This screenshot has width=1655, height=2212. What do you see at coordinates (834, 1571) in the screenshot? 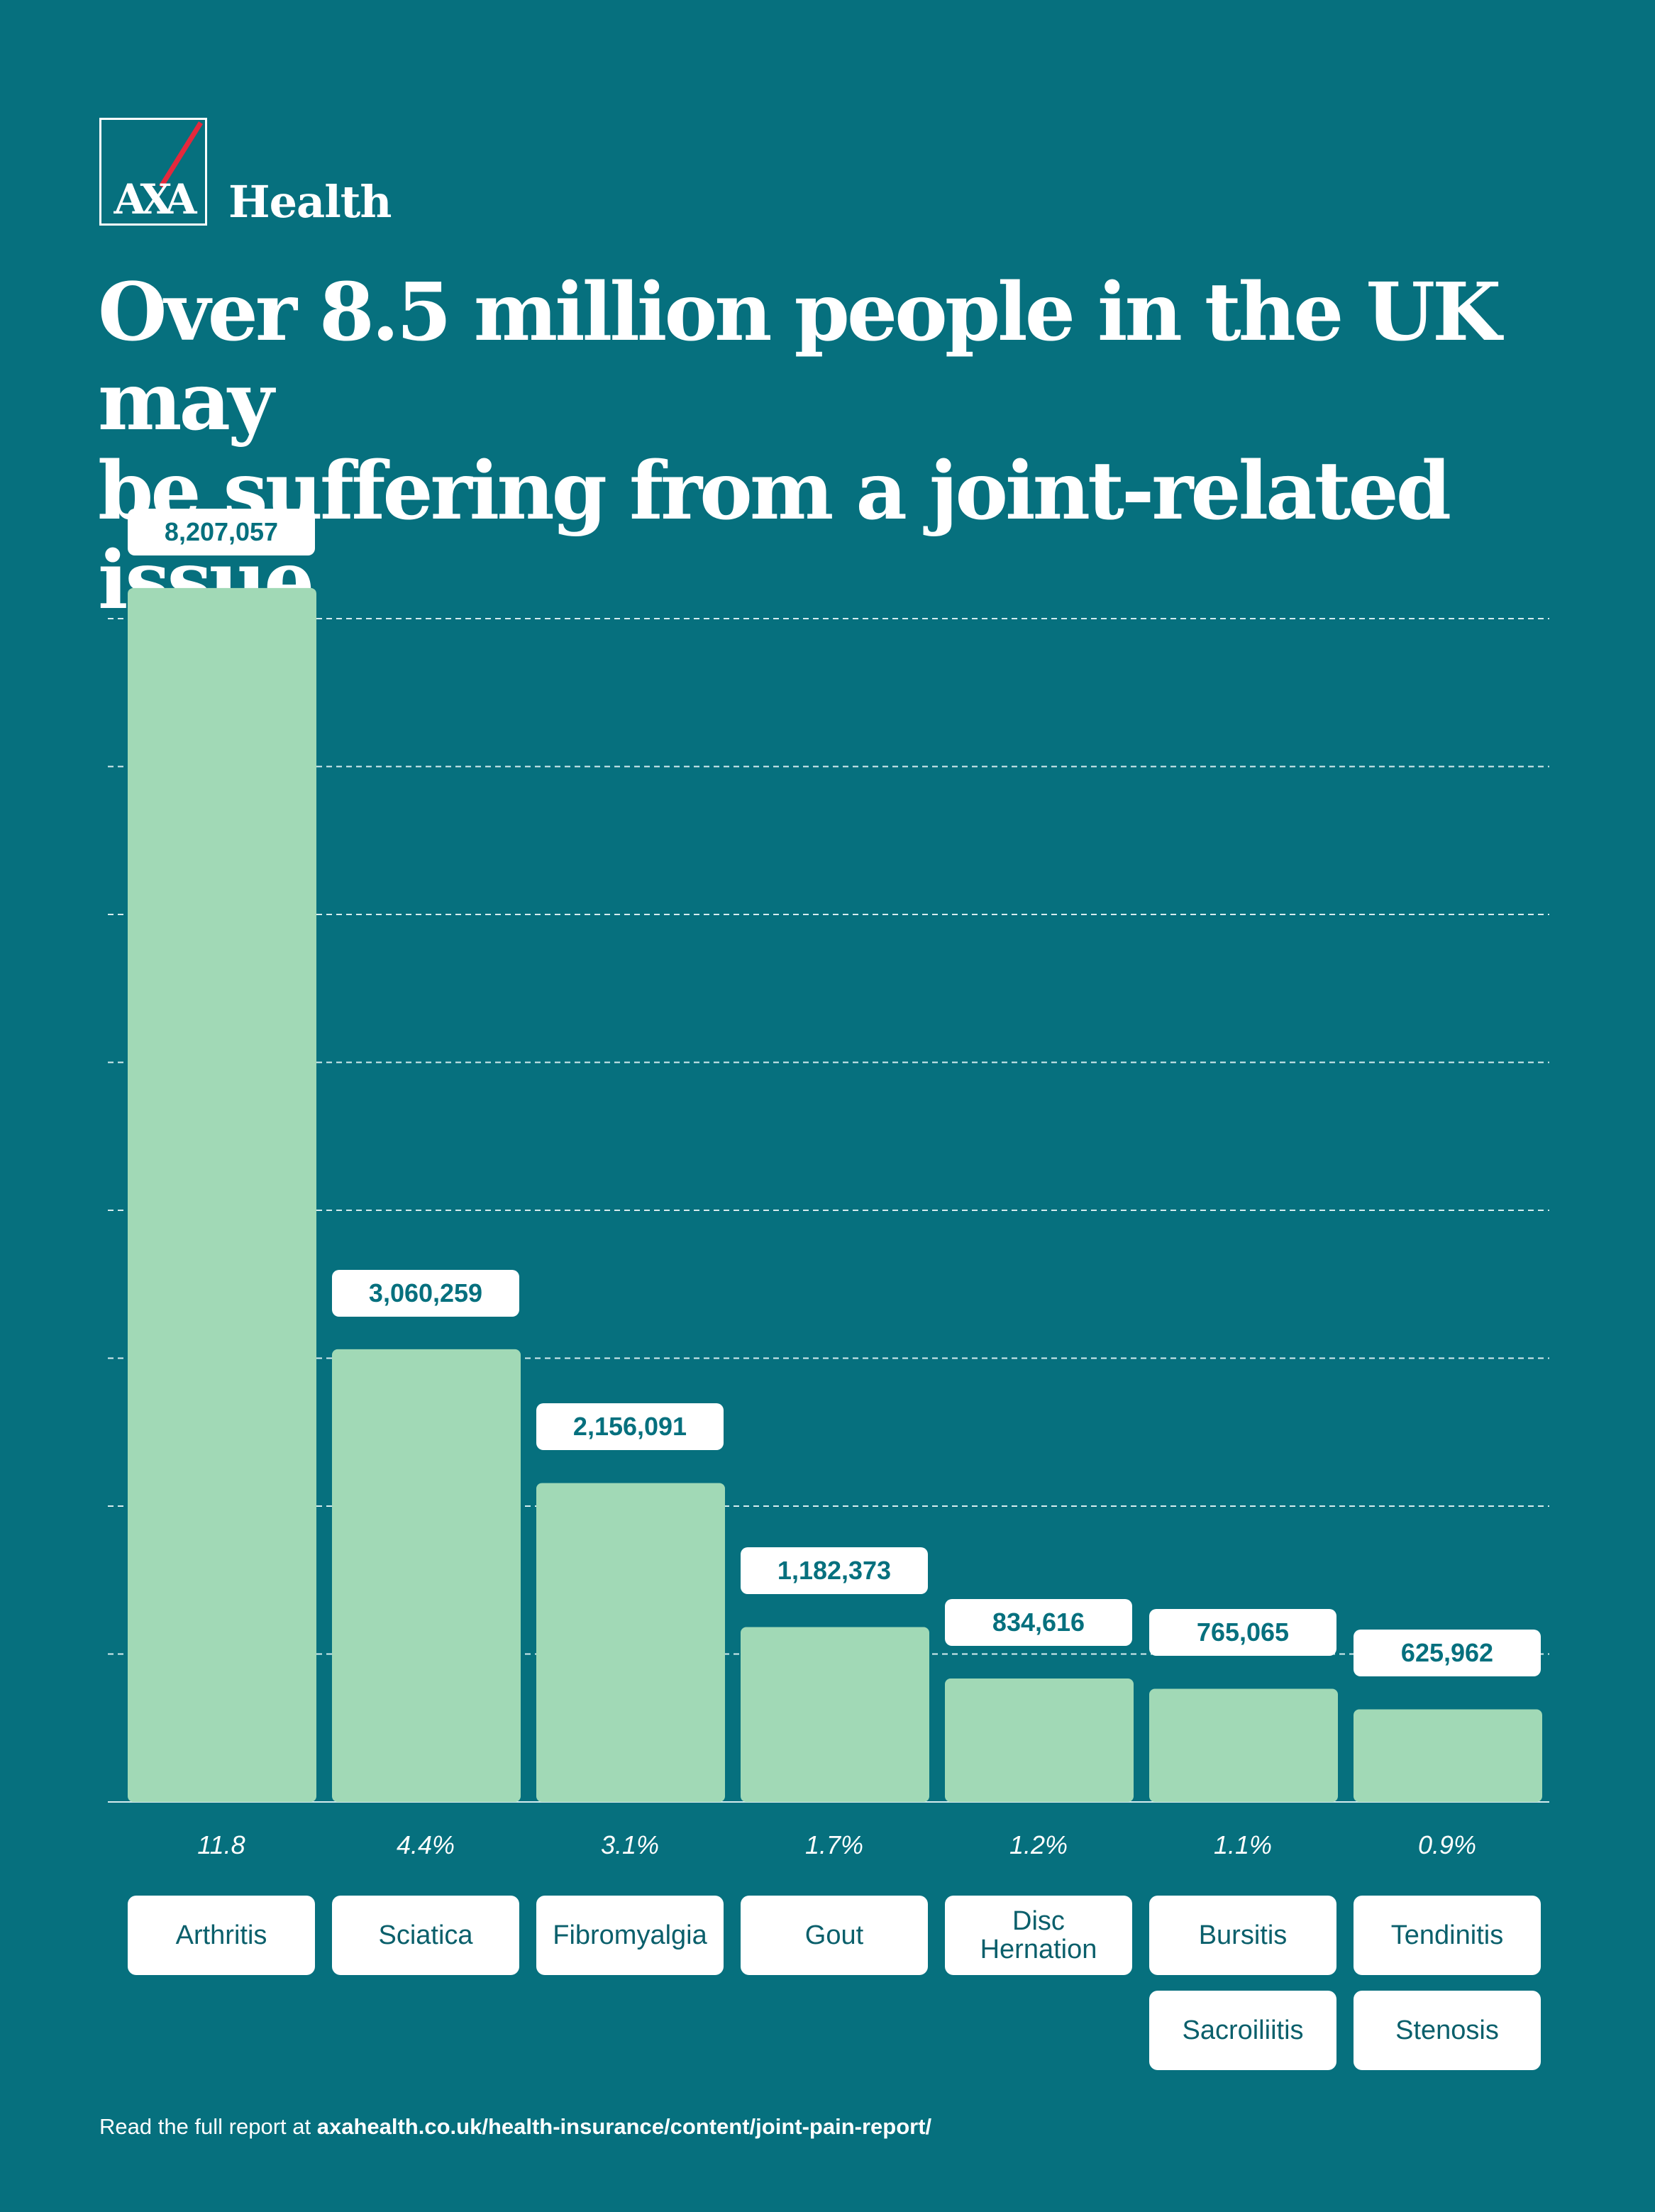
I see `data-label: 1,182,373` at bounding box center [834, 1571].